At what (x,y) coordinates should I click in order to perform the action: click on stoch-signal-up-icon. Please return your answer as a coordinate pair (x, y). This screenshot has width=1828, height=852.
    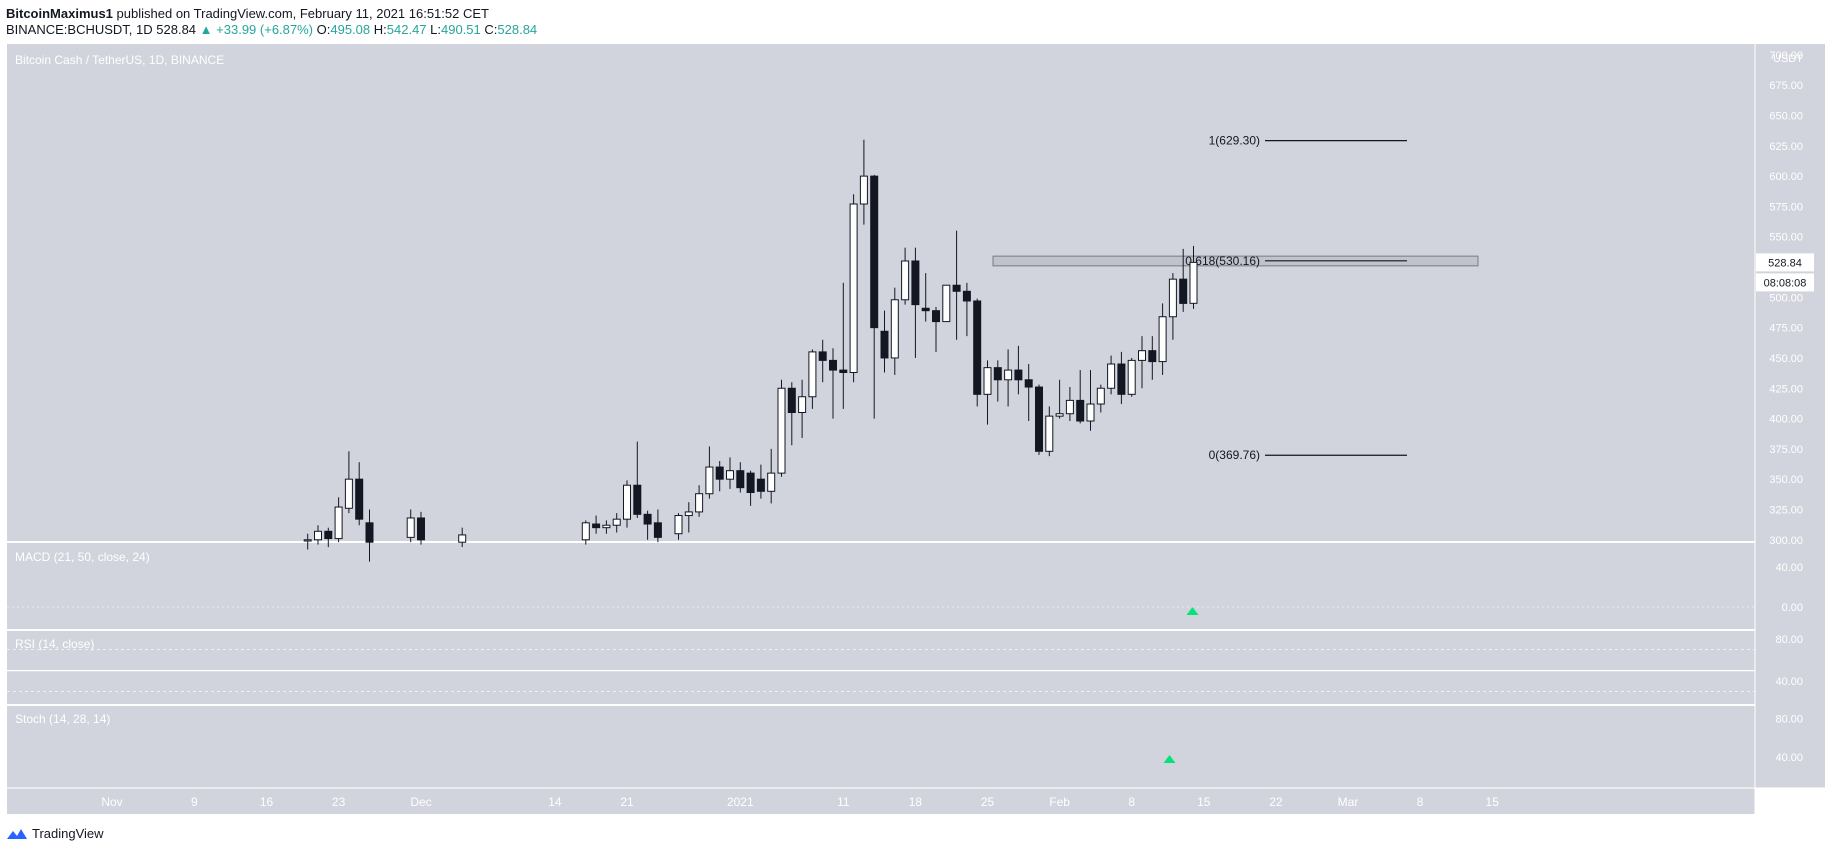
    Looking at the image, I should click on (1169, 759).